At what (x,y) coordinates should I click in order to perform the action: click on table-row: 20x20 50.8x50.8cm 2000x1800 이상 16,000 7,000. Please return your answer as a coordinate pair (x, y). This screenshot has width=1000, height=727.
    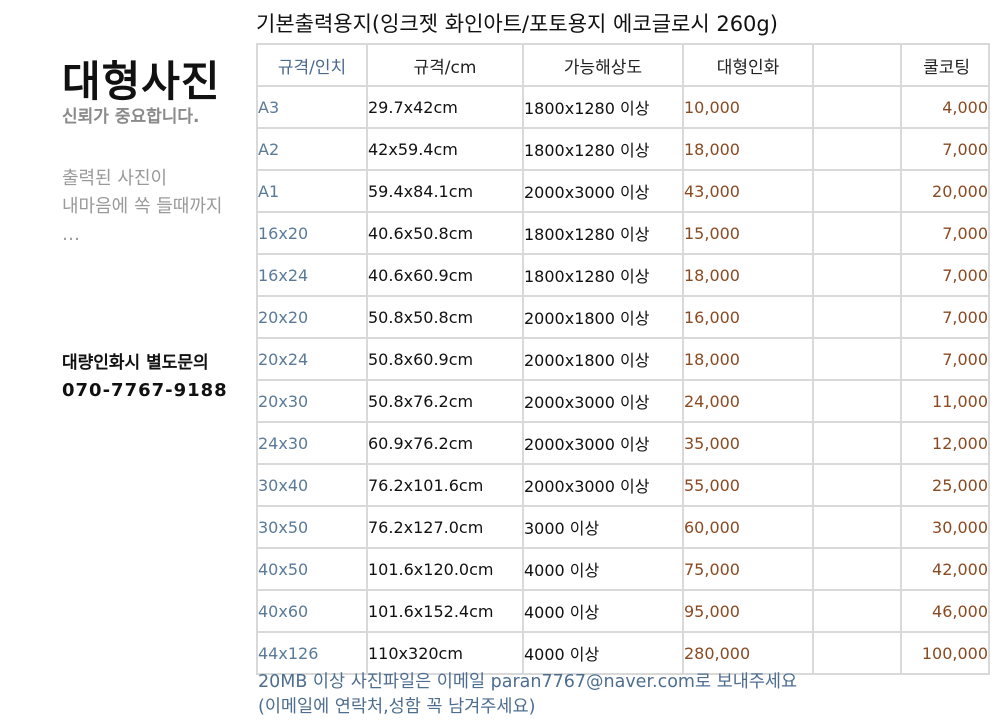
    Looking at the image, I should click on (623, 317).